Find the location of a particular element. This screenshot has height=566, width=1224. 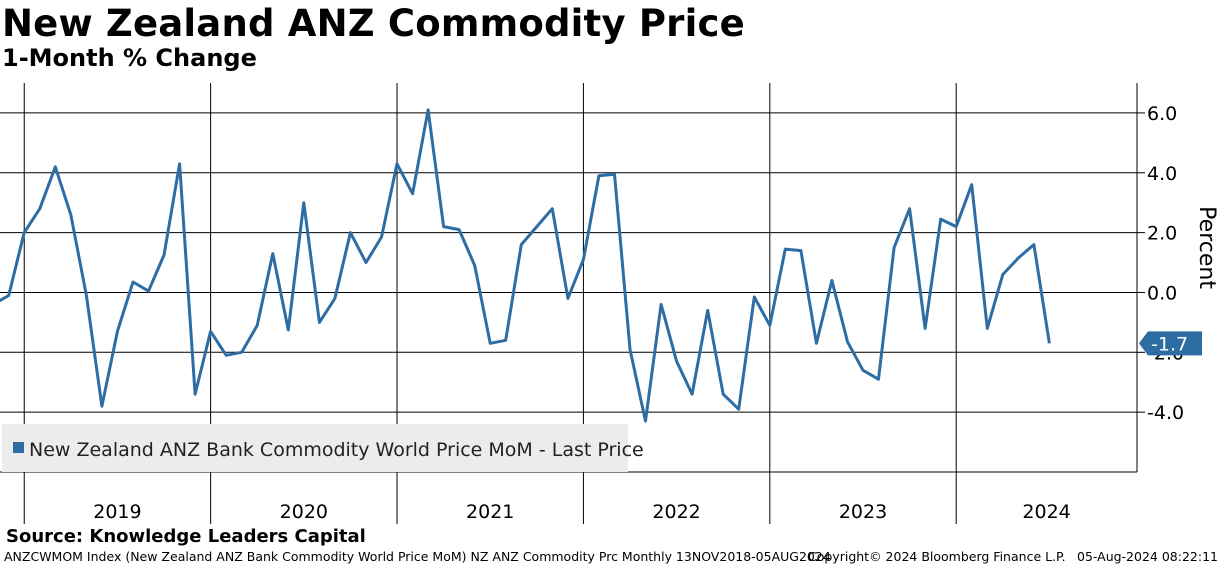

x-axis: 2019 2020 2021 2022 2023 2024 is located at coordinates (582, 512).